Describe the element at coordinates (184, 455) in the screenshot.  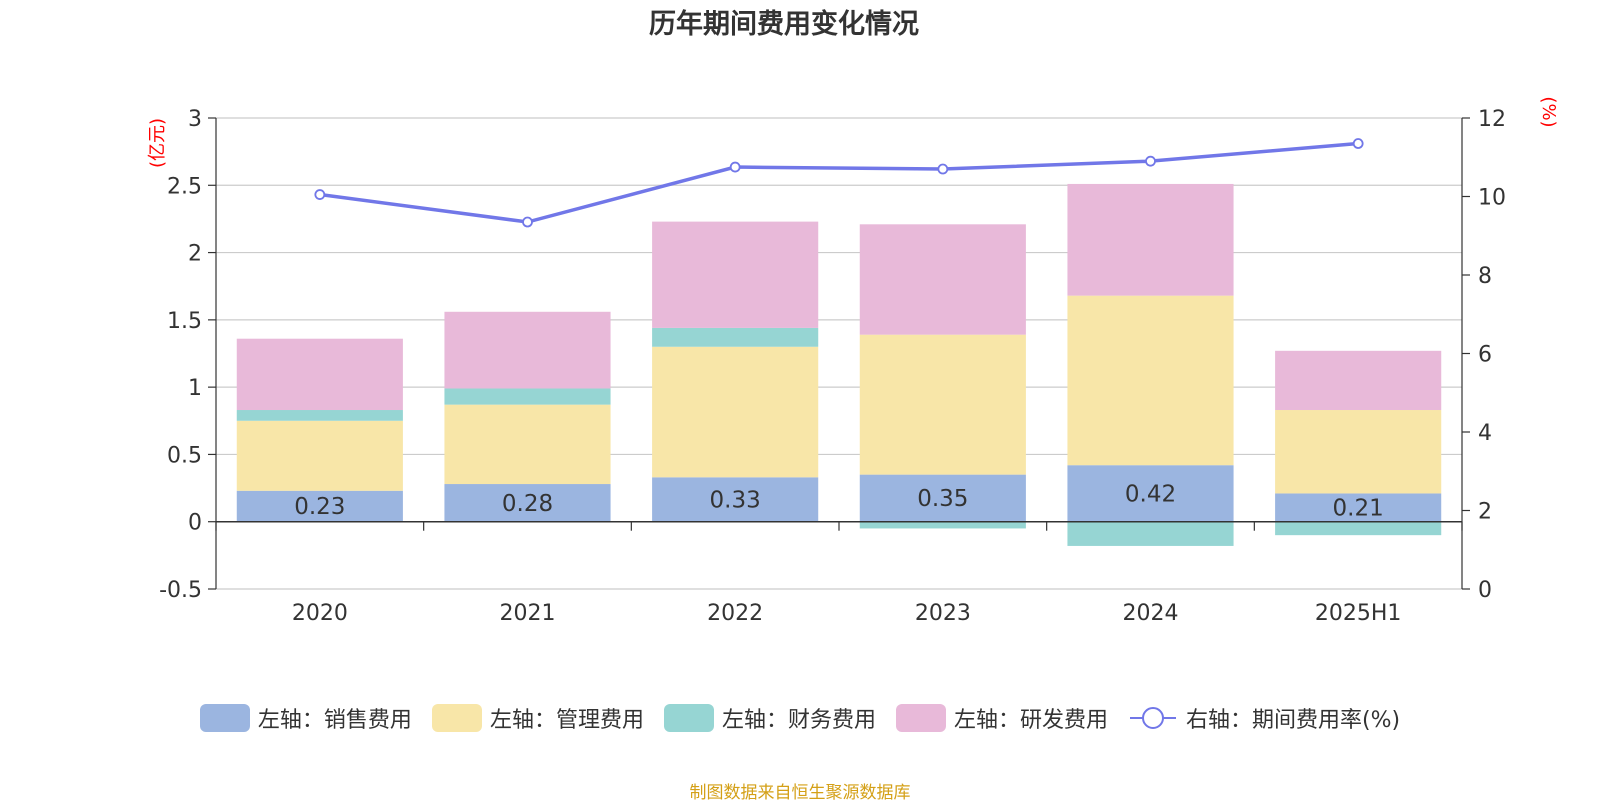
I see `left-tick-label: 0.5` at that location.